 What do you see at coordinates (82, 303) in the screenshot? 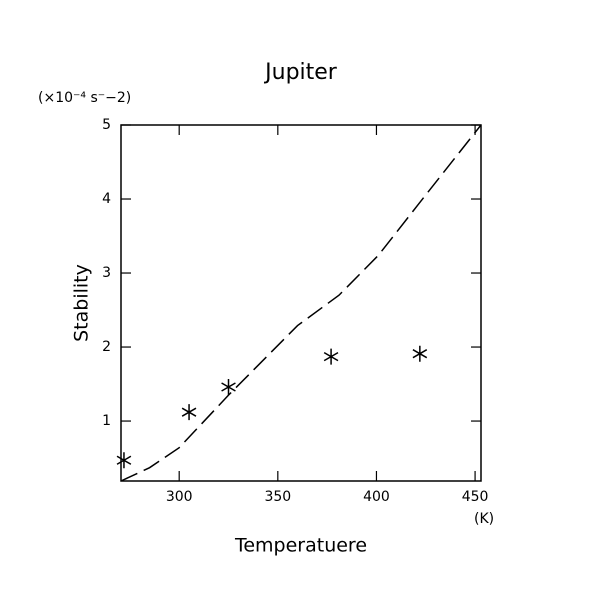
I see `y-axis-label: Stability` at bounding box center [82, 303].